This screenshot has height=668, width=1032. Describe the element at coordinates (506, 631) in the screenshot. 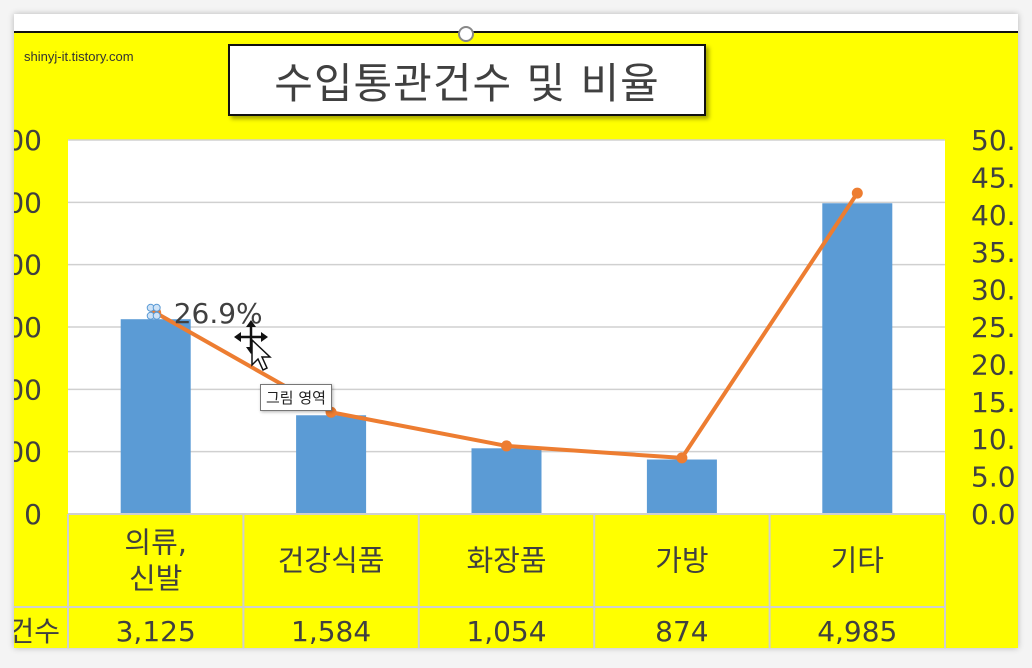

I see `table-value: 1,054` at that location.